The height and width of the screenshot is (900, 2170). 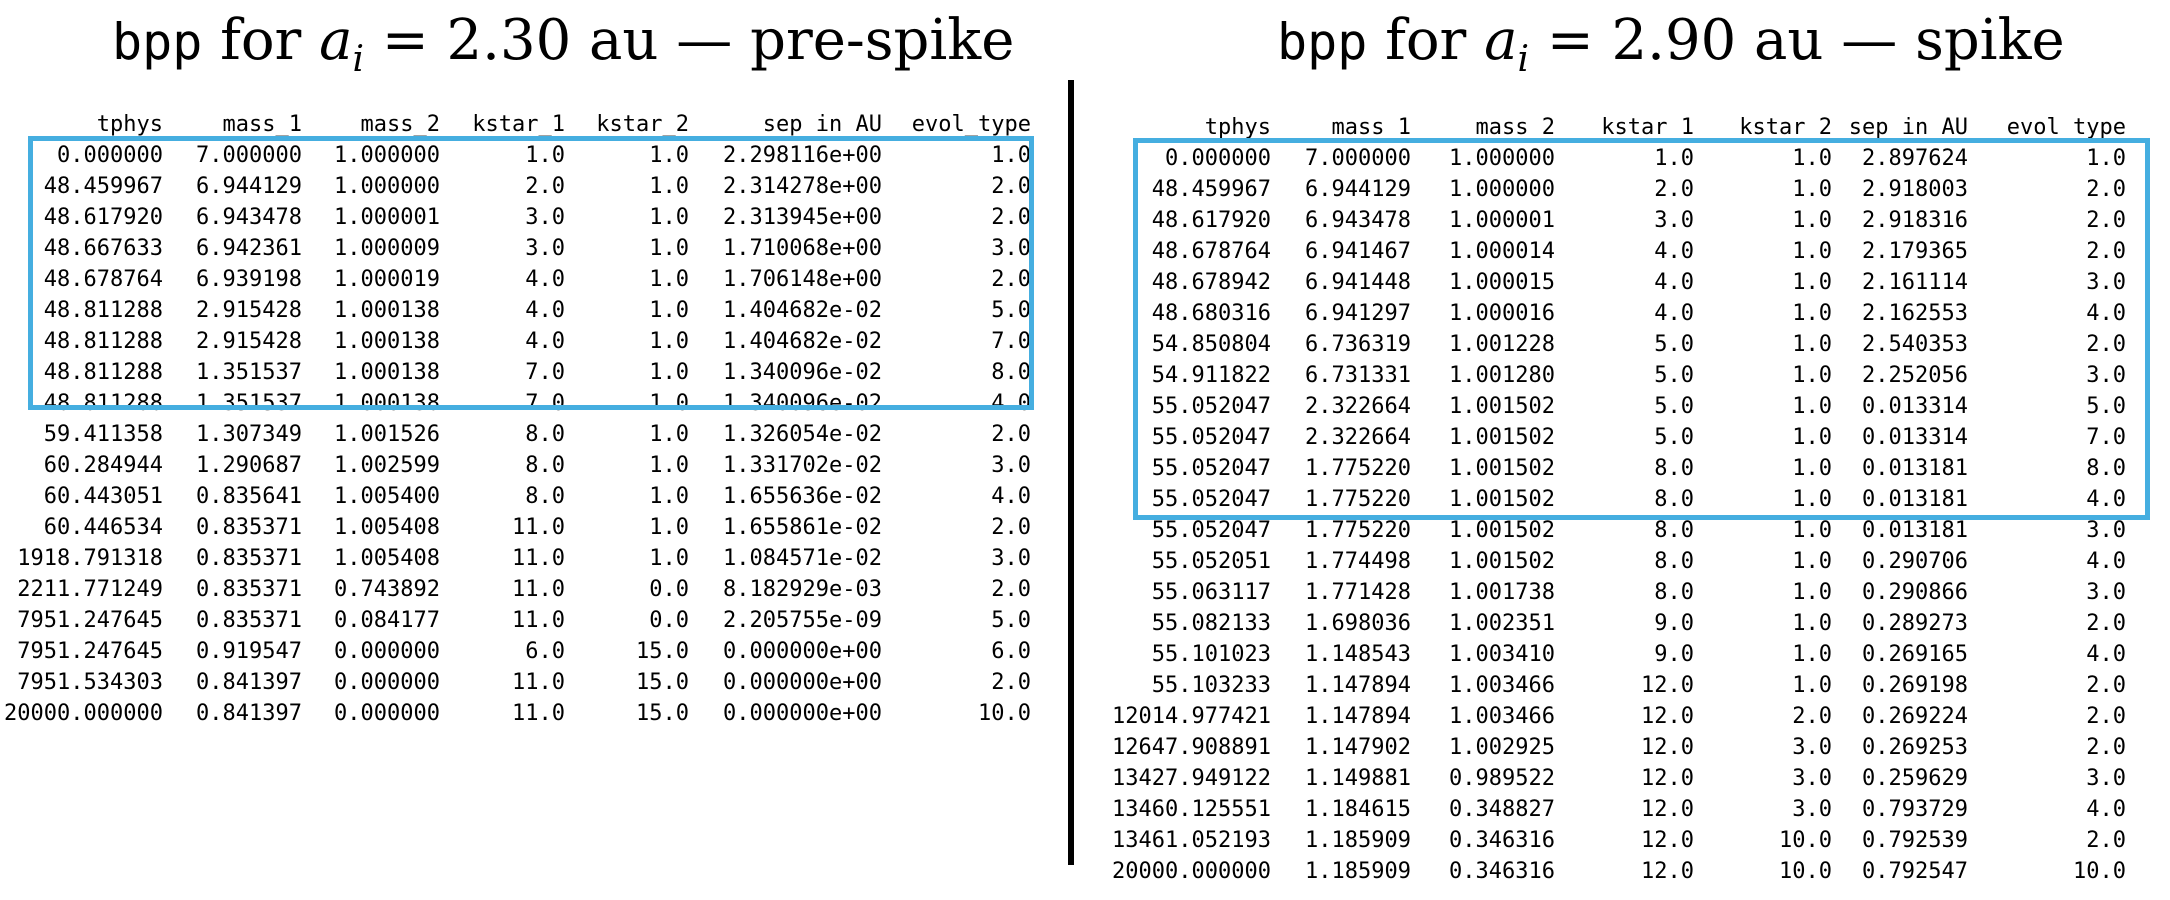 I want to click on table-cell: 1.307349, so click(x=249, y=434).